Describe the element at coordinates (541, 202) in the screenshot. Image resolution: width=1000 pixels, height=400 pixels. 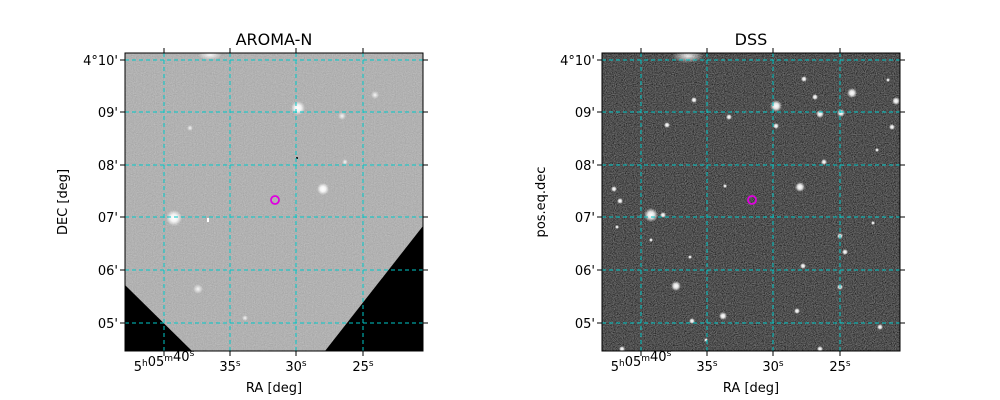
I see `y-axis-label: pos.eq.dec` at that location.